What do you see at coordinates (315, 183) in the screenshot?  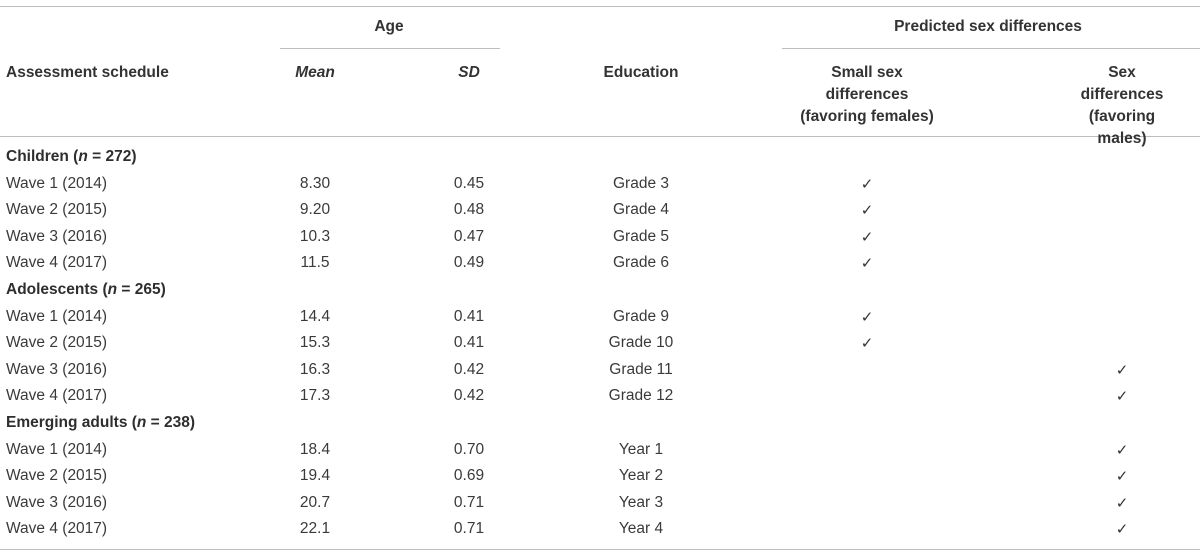 I see `mean-age-cell: 8.30` at bounding box center [315, 183].